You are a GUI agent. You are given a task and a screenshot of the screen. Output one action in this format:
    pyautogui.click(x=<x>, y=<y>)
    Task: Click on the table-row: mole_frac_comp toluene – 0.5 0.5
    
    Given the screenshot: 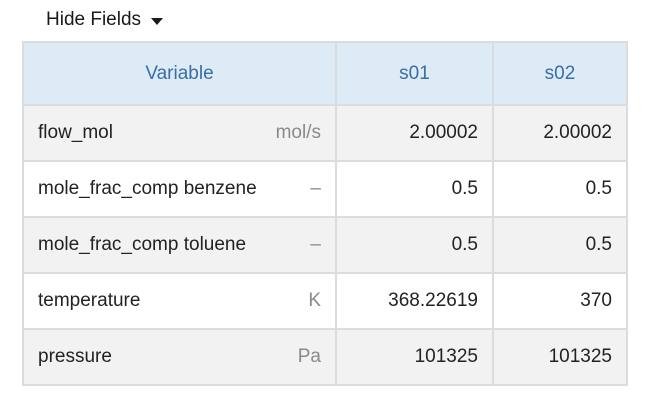 What is the action you would take?
    pyautogui.click(x=325, y=245)
    